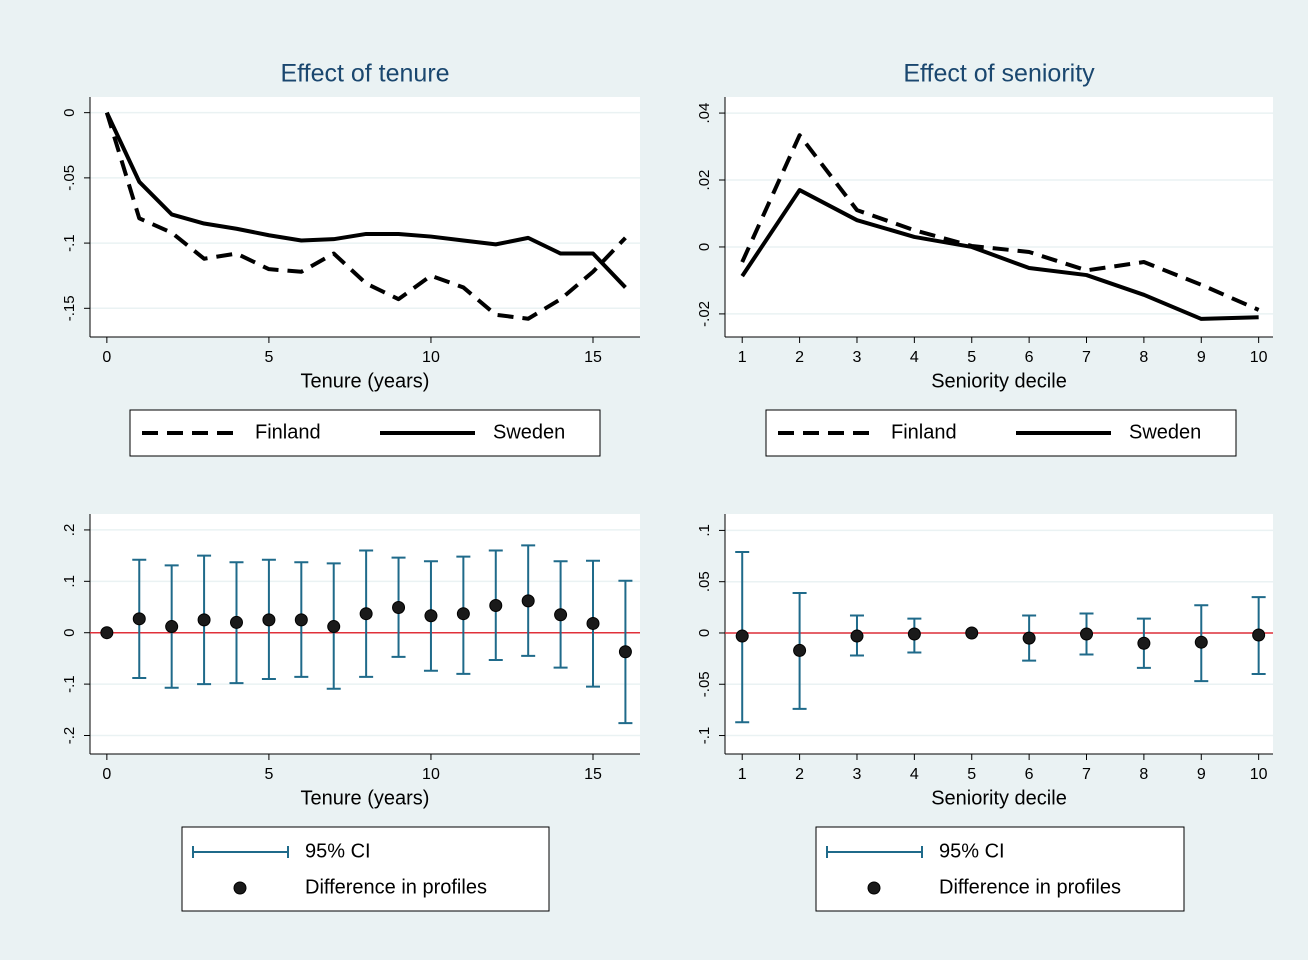 This screenshot has height=960, width=1308. What do you see at coordinates (999, 74) in the screenshot?
I see `chart-title: Effect of seniority` at bounding box center [999, 74].